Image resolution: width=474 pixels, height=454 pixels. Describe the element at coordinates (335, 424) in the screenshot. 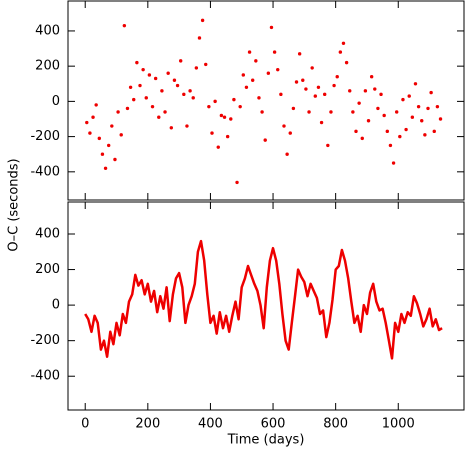

I see `x-tick-label: 800` at that location.